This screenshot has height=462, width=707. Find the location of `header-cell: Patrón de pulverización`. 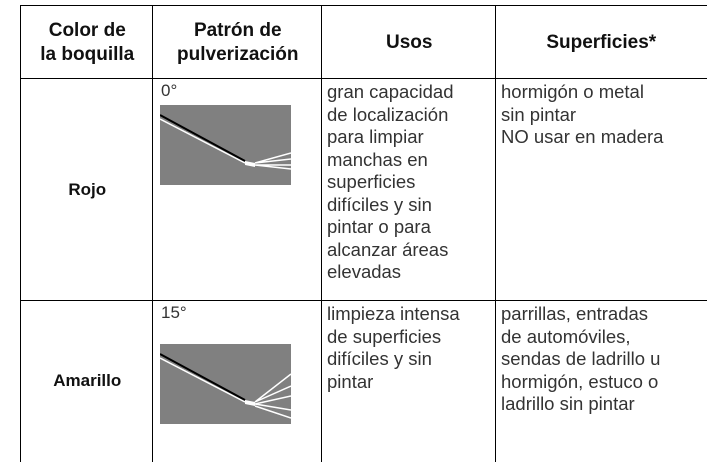

header-cell: Patrón de pulverización is located at coordinates (237, 42).